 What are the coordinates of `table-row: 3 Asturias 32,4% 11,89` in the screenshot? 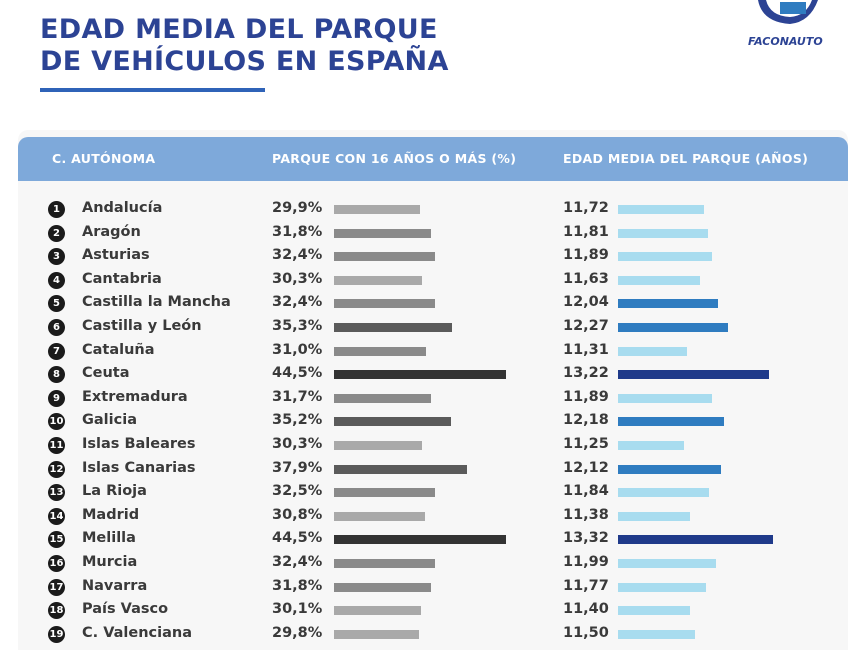 It's located at (427, 256).